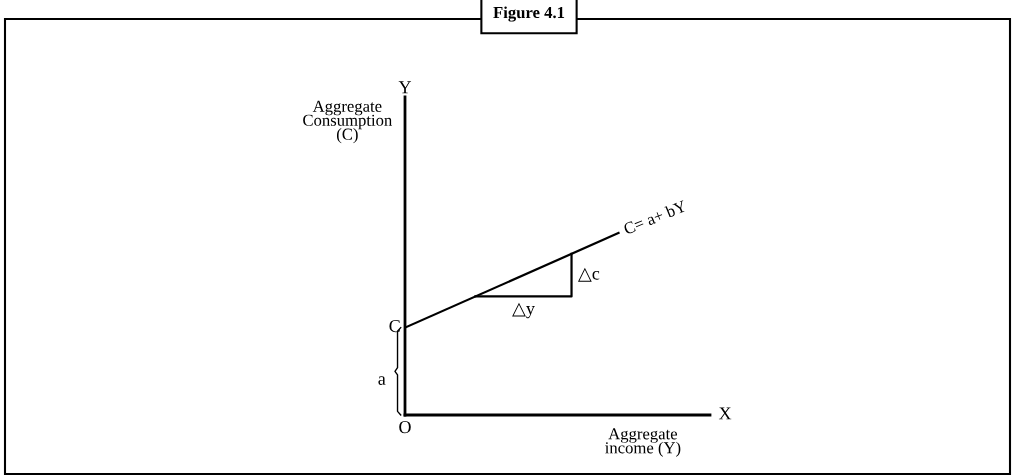 Image resolution: width=1016 pixels, height=475 pixels. Describe the element at coordinates (394, 326) in the screenshot. I see `text: C` at that location.